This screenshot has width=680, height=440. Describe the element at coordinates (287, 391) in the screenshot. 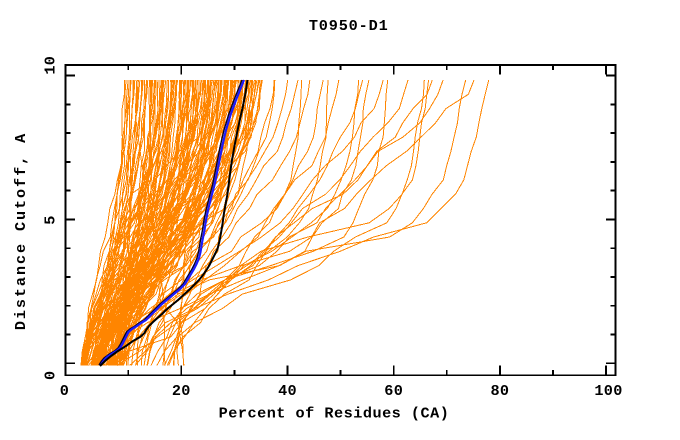

I see `svg-text: 40` at that location.